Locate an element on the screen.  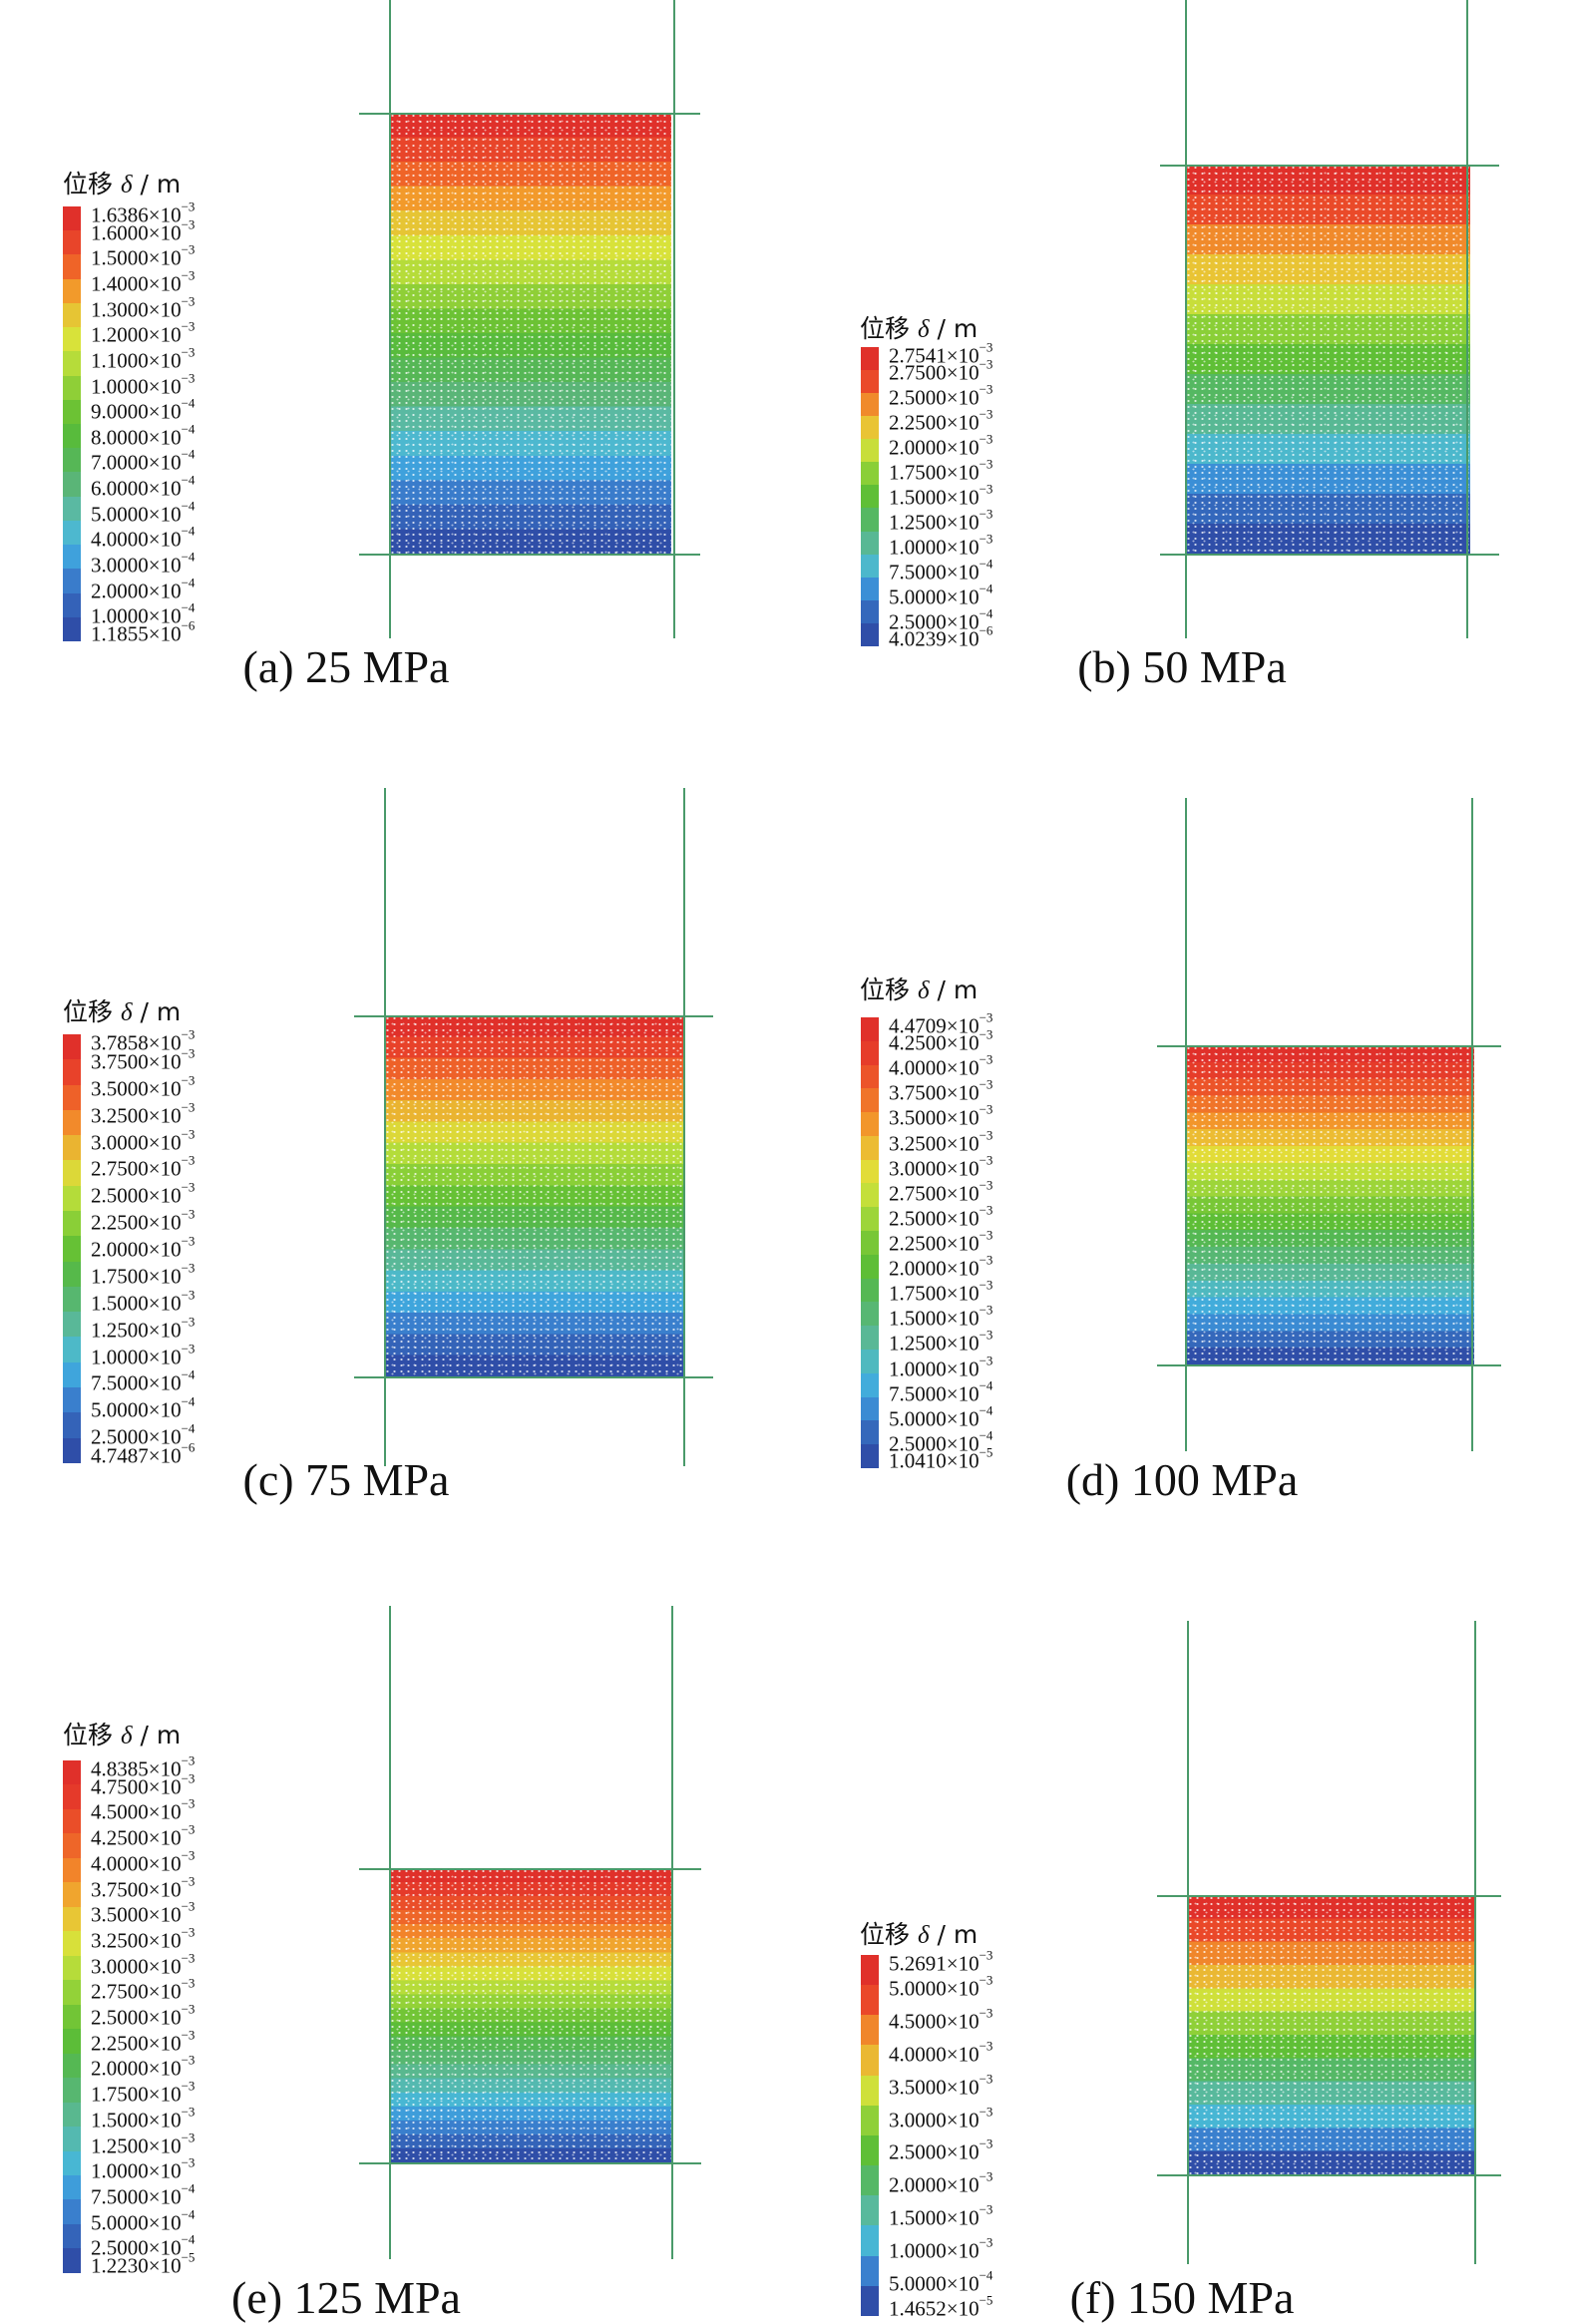
panel-caption: (a) 25 MPa is located at coordinates (346, 666).